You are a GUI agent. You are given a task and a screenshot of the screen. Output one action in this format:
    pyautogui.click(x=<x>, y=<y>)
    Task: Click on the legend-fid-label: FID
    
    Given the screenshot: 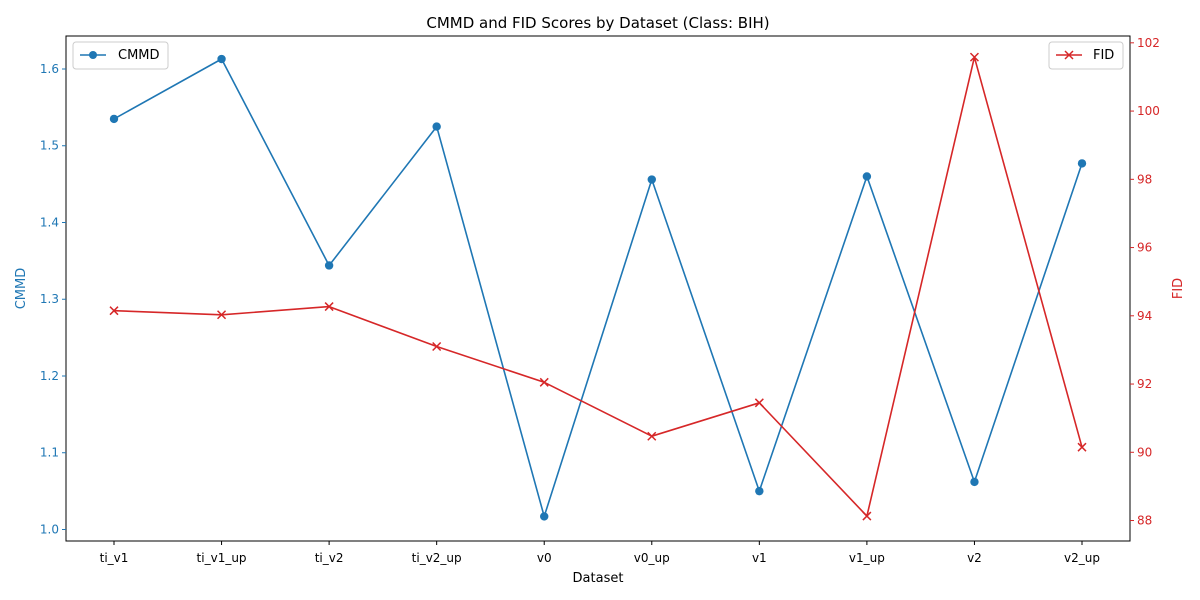 What is the action you would take?
    pyautogui.click(x=1103, y=55)
    